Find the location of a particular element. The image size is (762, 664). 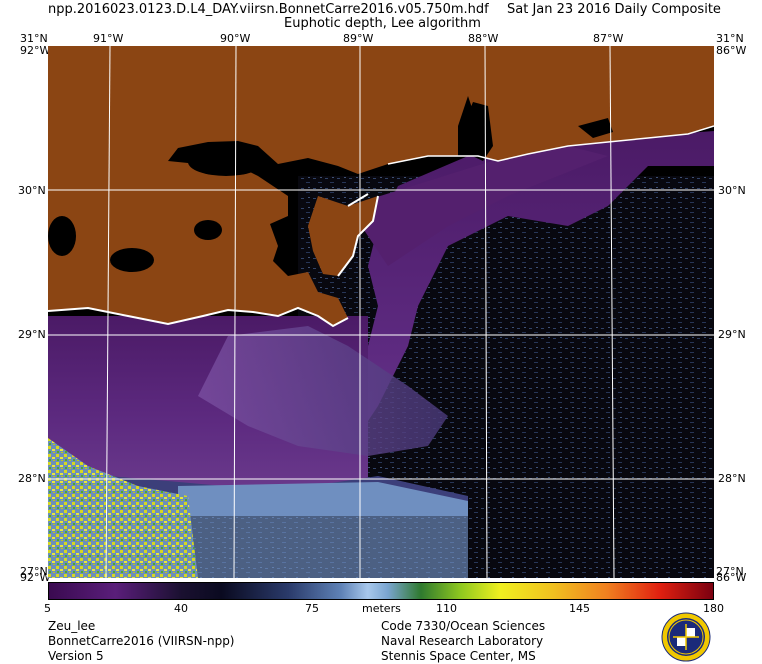

blue-band-speckle is located at coordinates (323, 547).